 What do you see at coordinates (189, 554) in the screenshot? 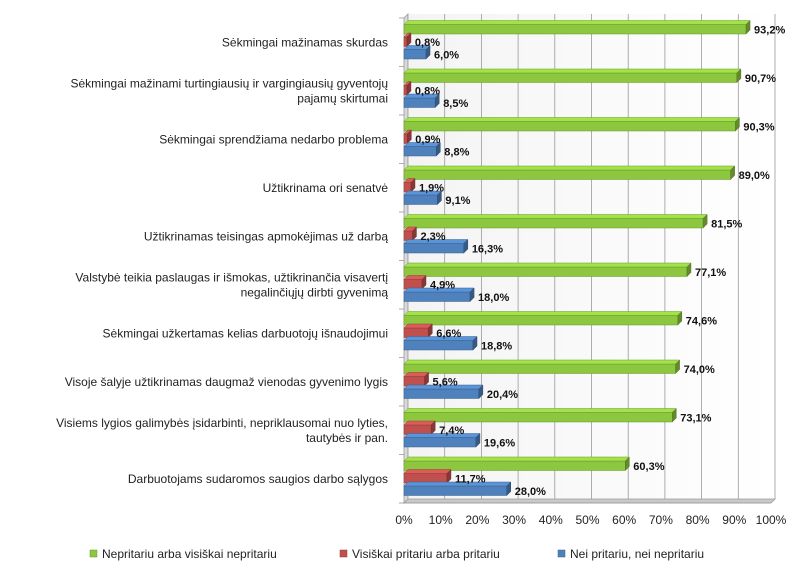
I see `legend-label: Nepritariu arba visiškai nepritariu` at bounding box center [189, 554].